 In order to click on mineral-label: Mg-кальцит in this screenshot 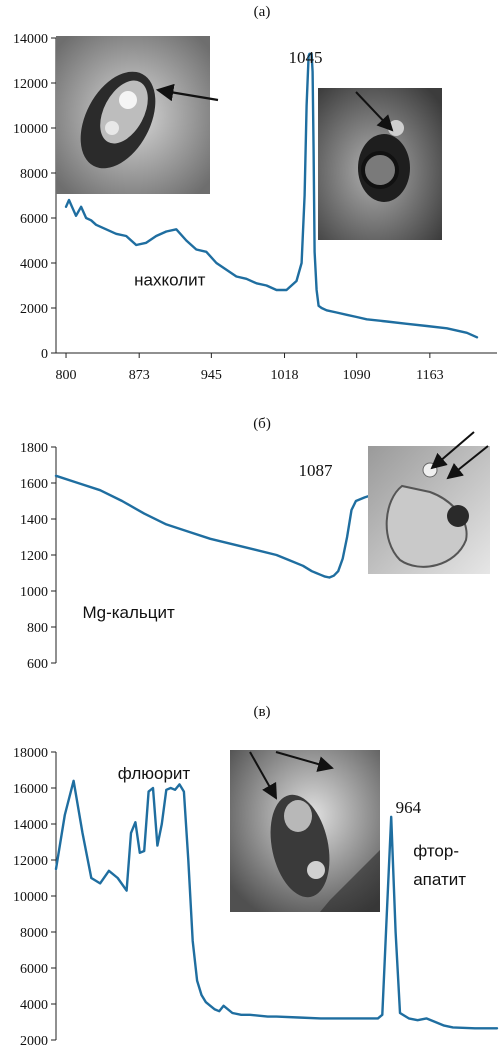, I will do `click(128, 612)`.